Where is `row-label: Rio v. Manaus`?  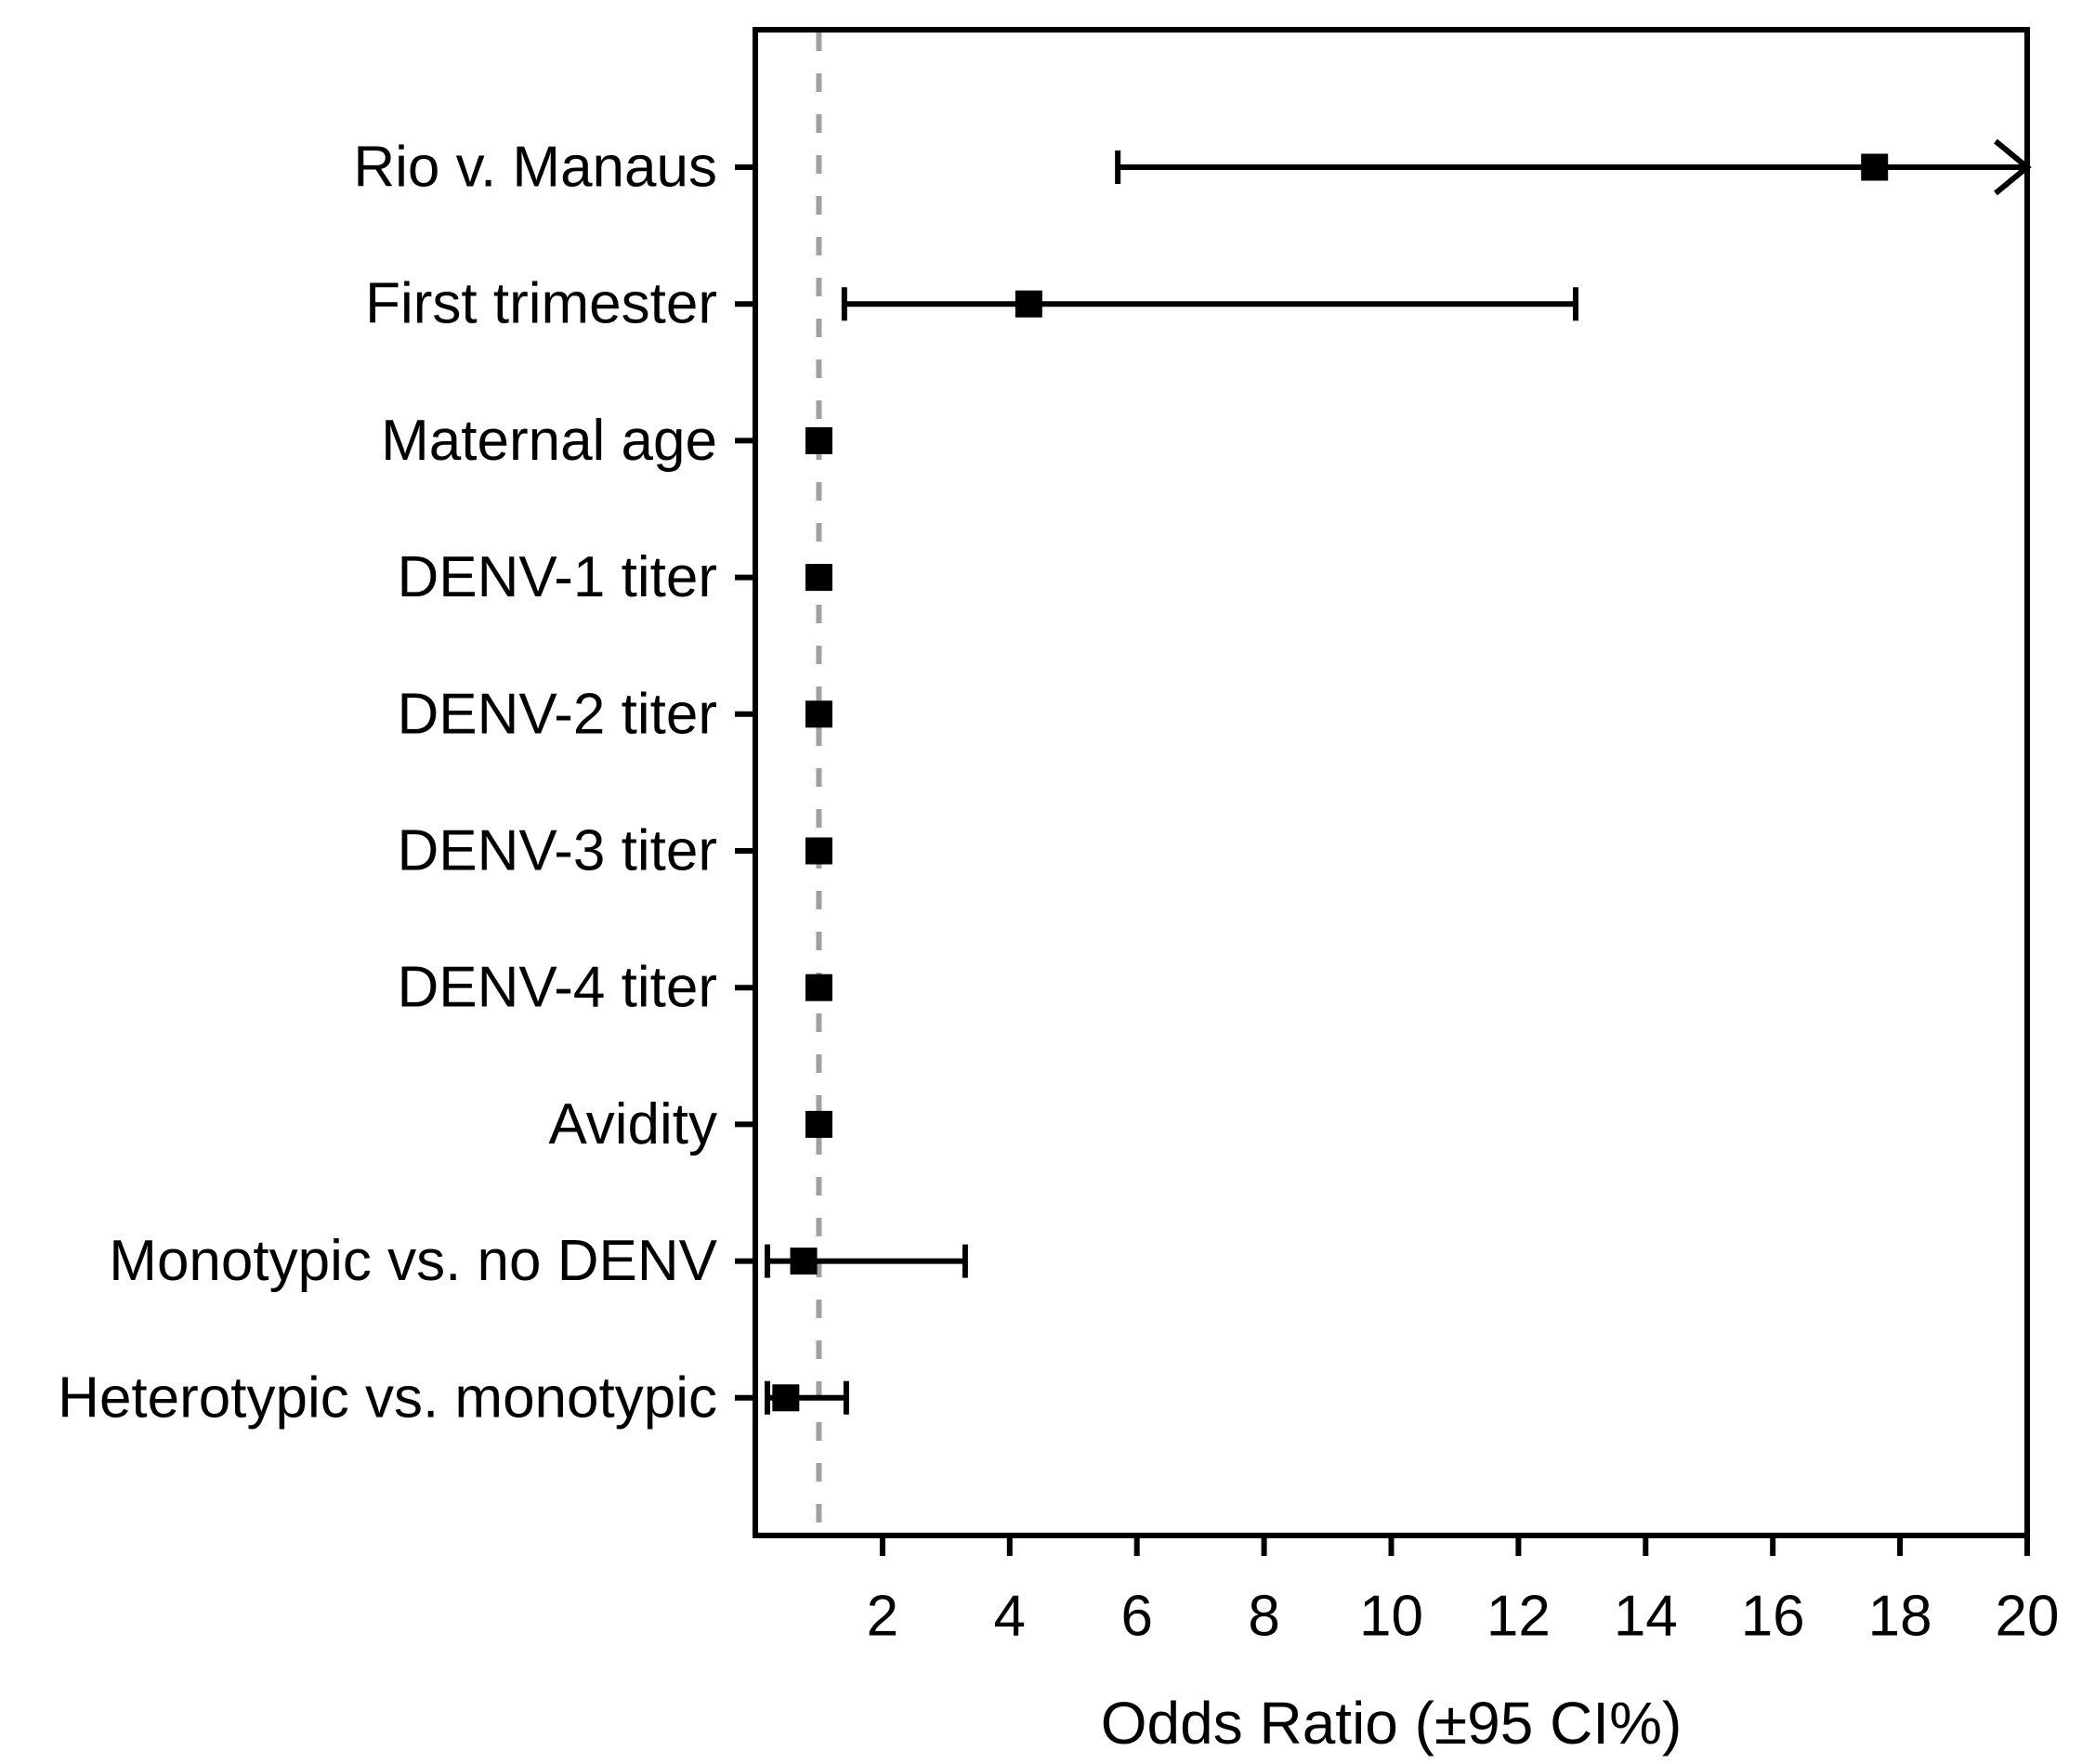 row-label: Rio v. Manaus is located at coordinates (535, 168).